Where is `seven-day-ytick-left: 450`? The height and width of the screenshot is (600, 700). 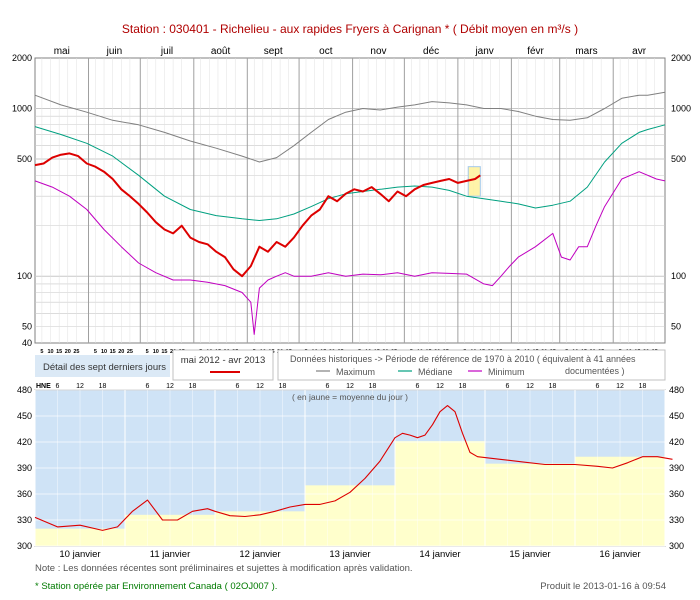 seven-day-ytick-left: 450 is located at coordinates (24, 416).